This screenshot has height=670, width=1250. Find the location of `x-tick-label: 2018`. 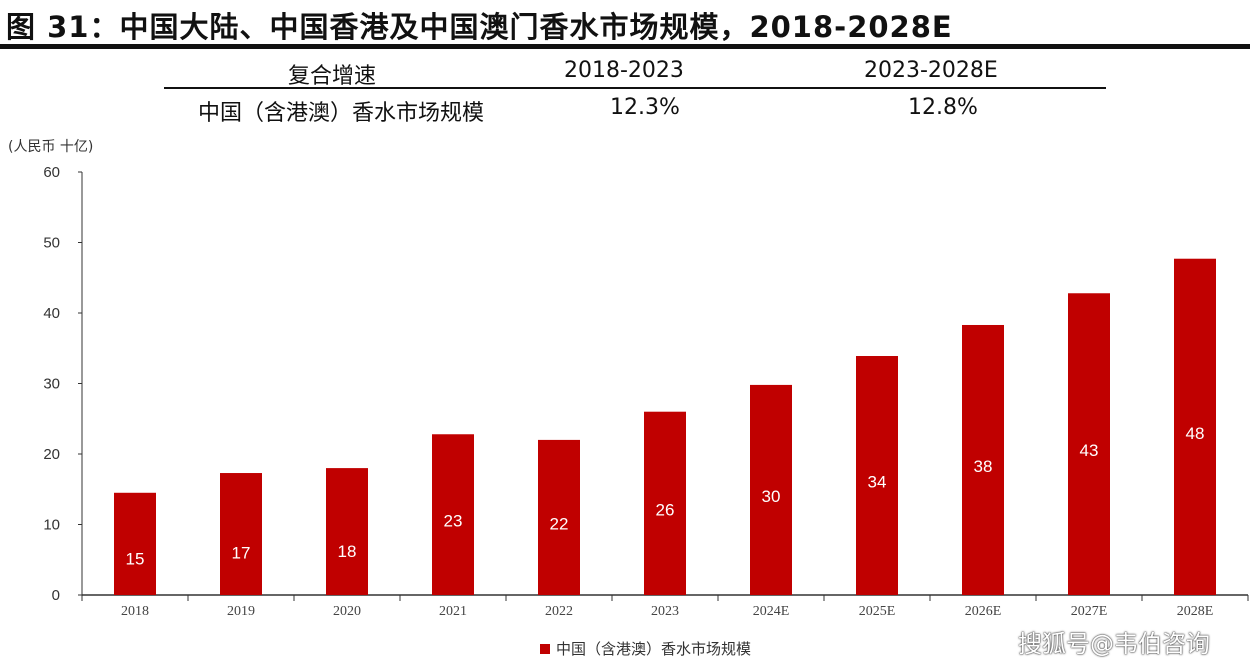

x-tick-label: 2018 is located at coordinates (135, 611).